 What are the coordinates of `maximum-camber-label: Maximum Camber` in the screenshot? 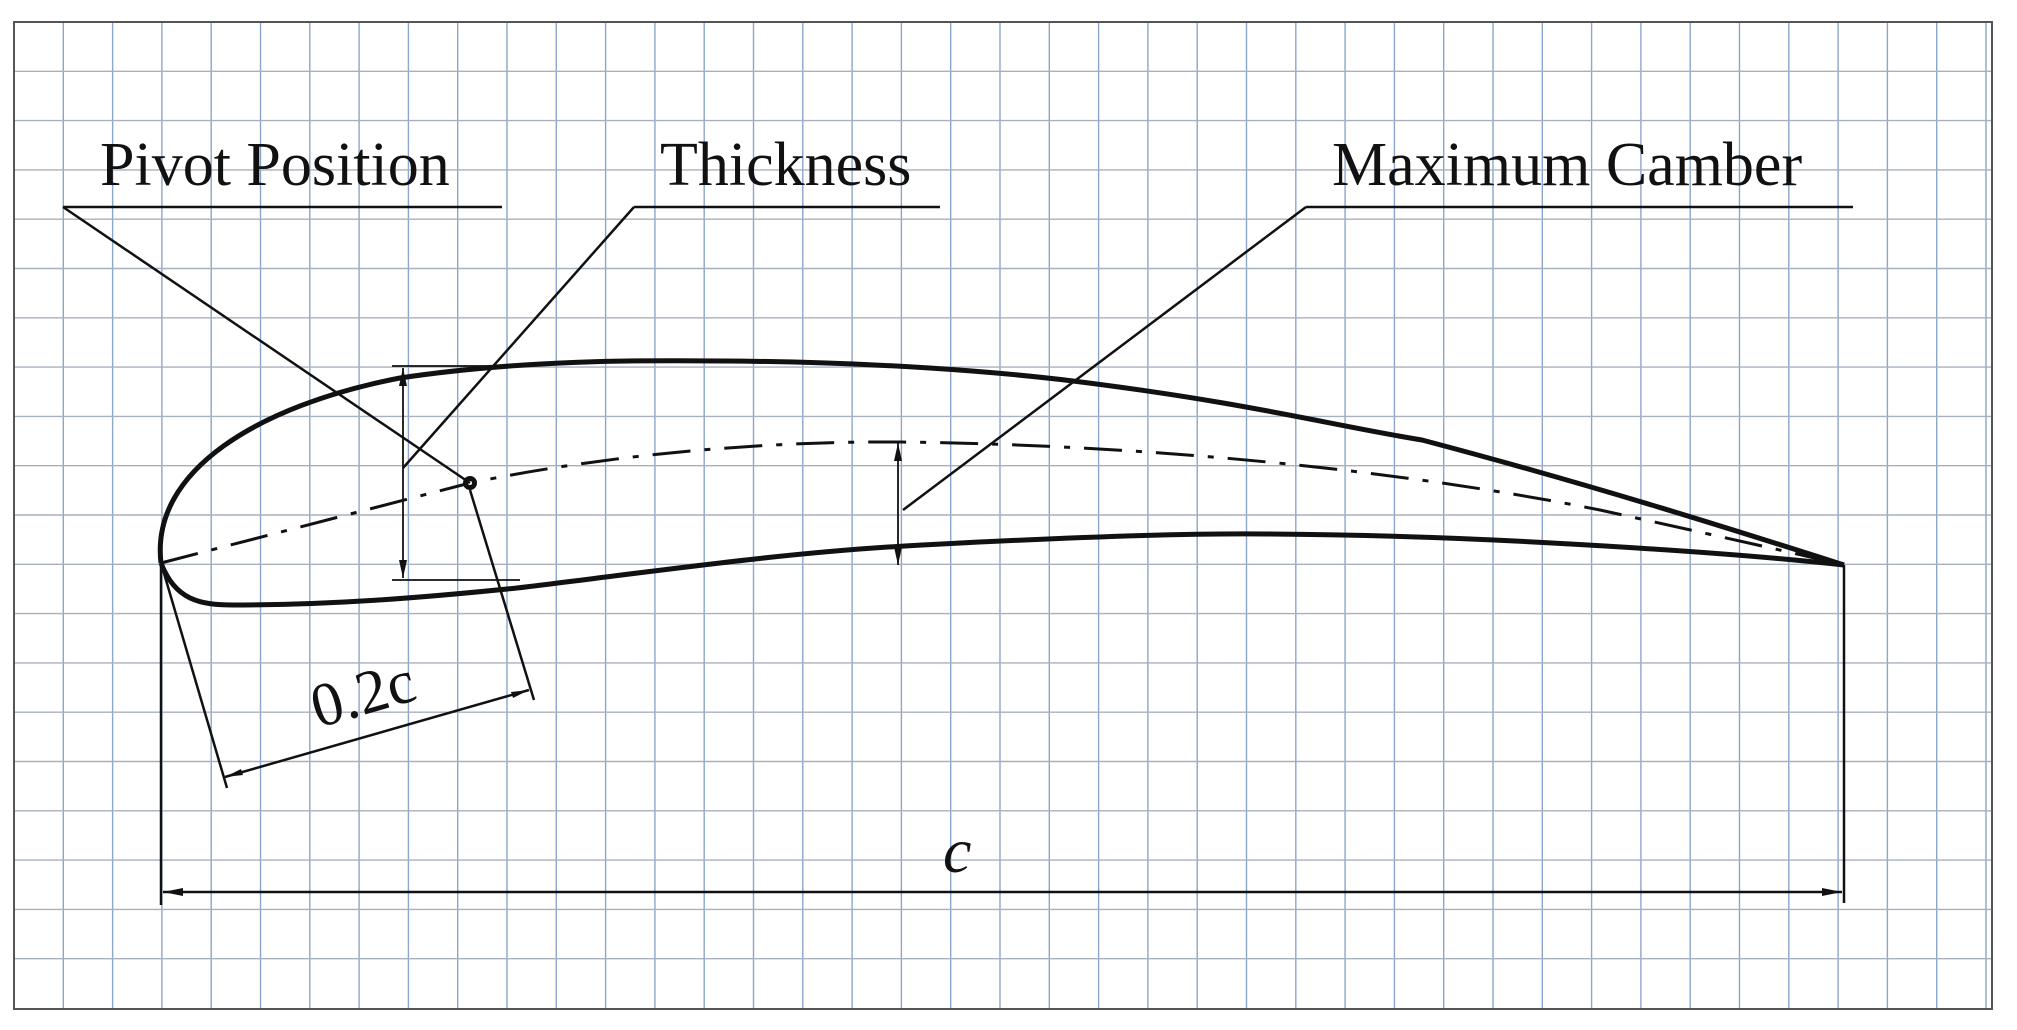 It's located at (1567, 165).